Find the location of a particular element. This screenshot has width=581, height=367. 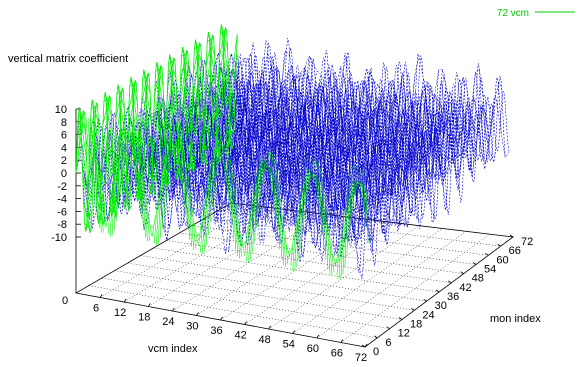

y-tick-label: 66 is located at coordinates (515, 251).